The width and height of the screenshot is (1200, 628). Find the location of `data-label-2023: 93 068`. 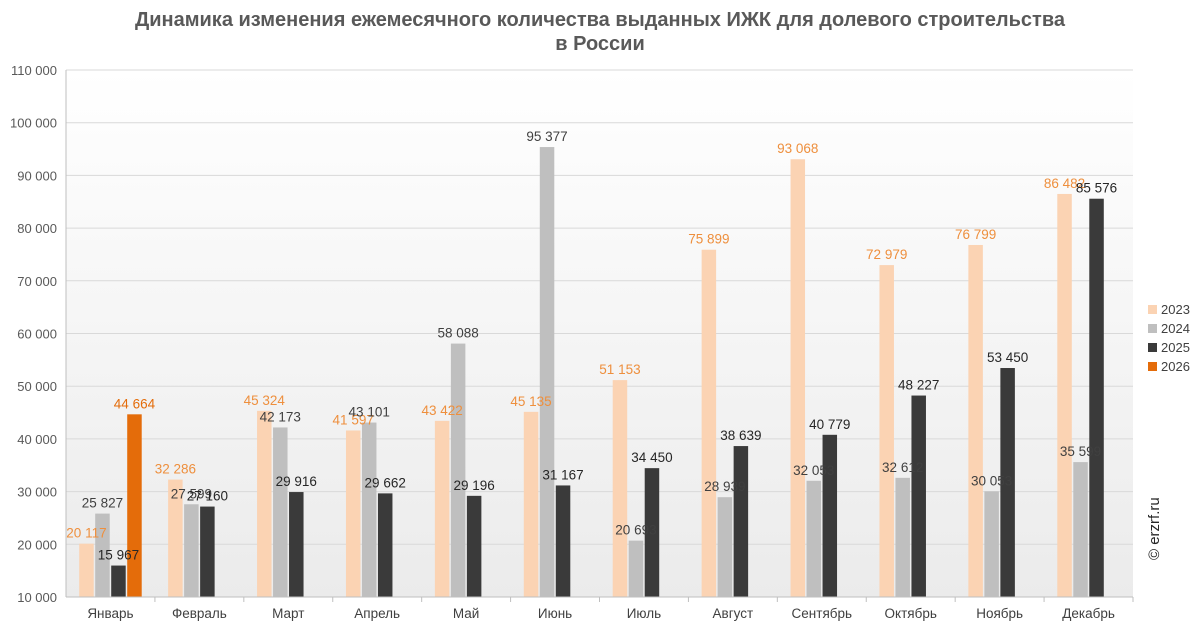

data-label-2023: 93 068 is located at coordinates (797, 148).